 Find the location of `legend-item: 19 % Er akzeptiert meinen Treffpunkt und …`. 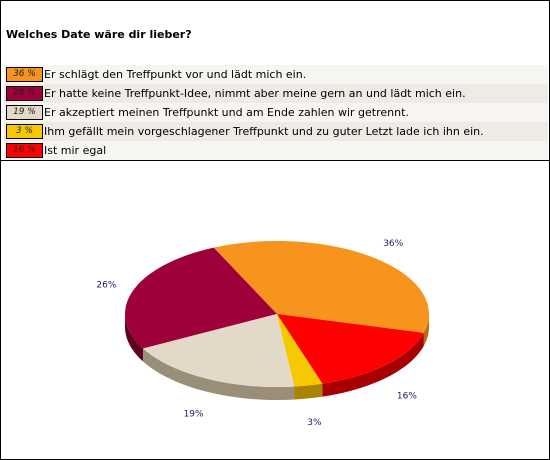

legend-item: 19 % Er akzeptiert meinen Treffpunkt und … is located at coordinates (276, 112).